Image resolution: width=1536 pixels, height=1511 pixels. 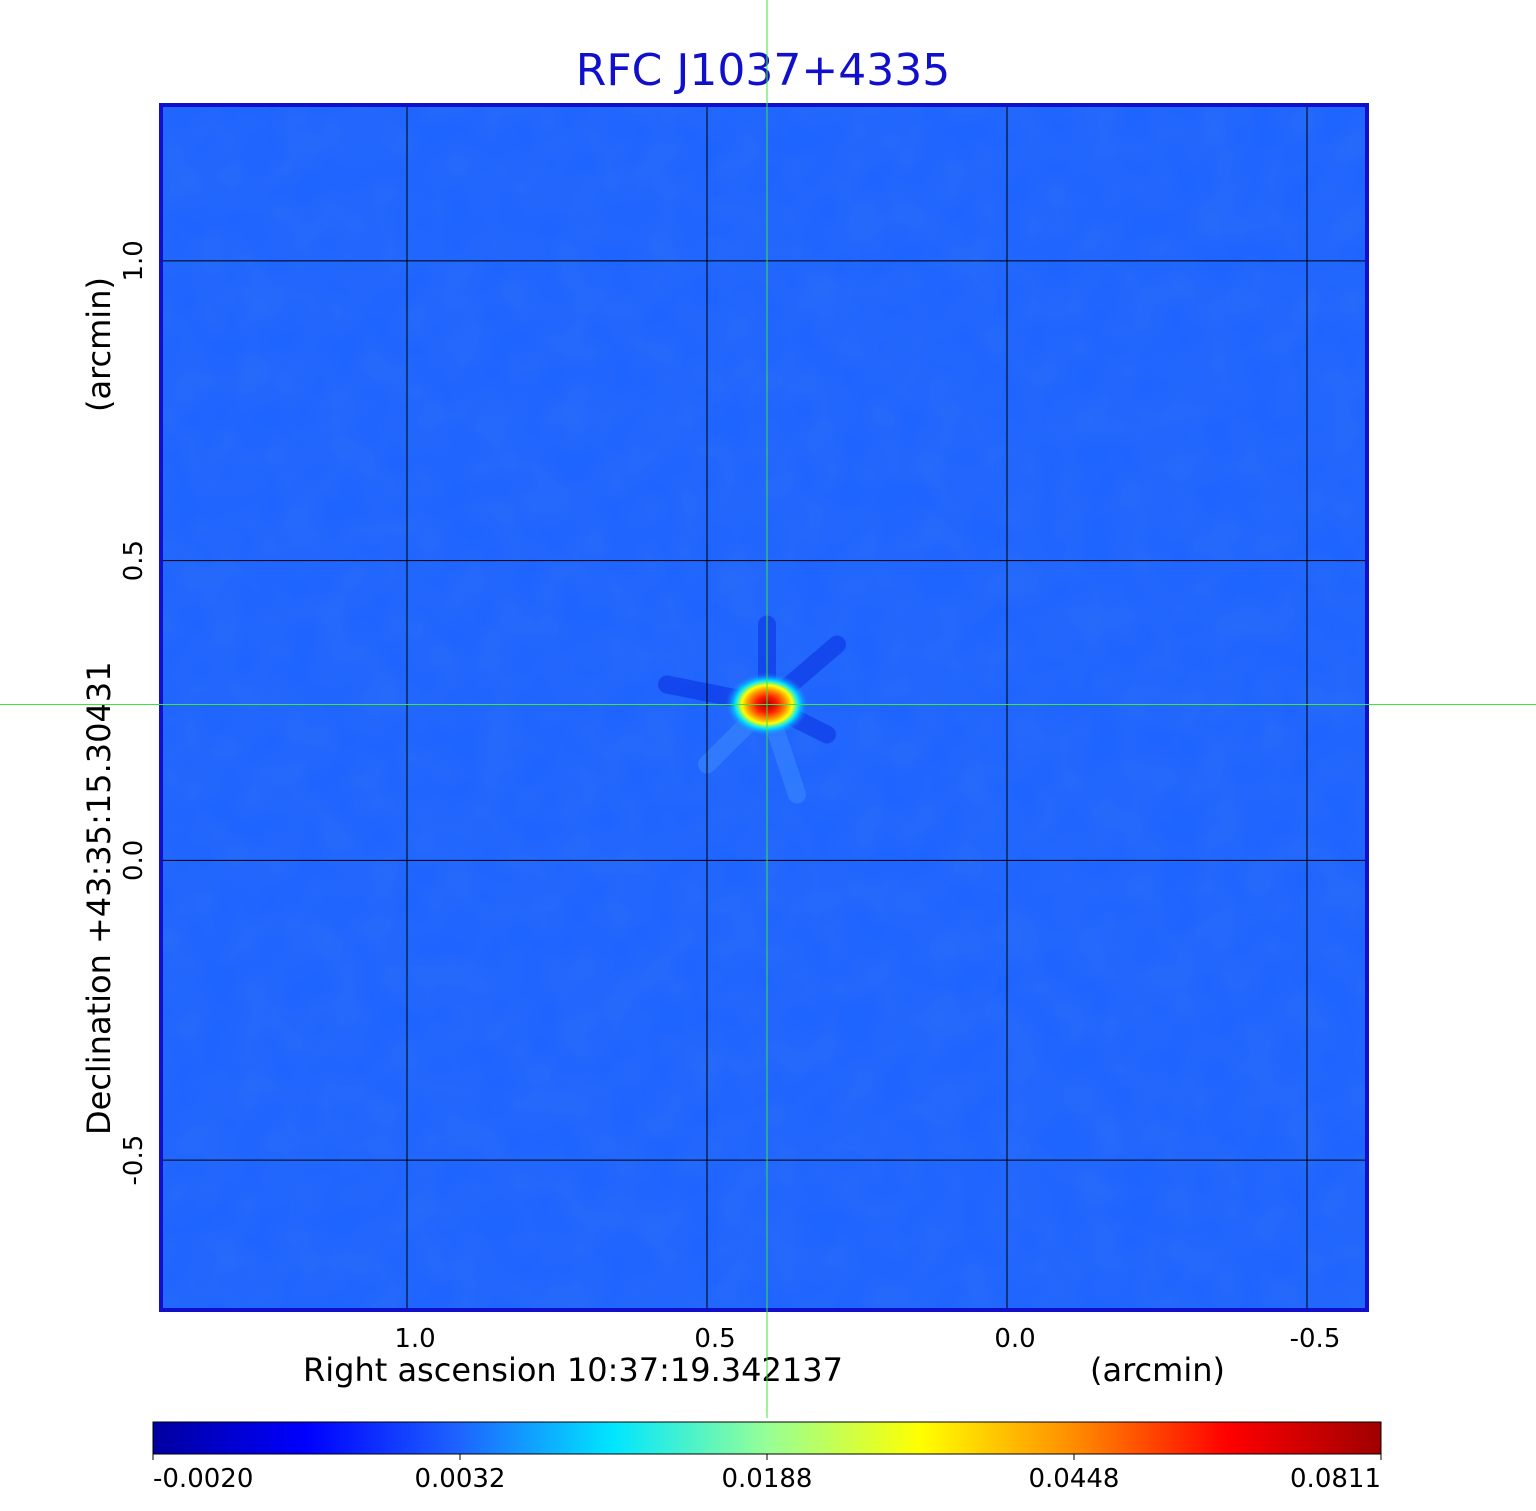 What do you see at coordinates (203, 1479) in the screenshot?
I see `colorbar-label: -0.0020` at bounding box center [203, 1479].